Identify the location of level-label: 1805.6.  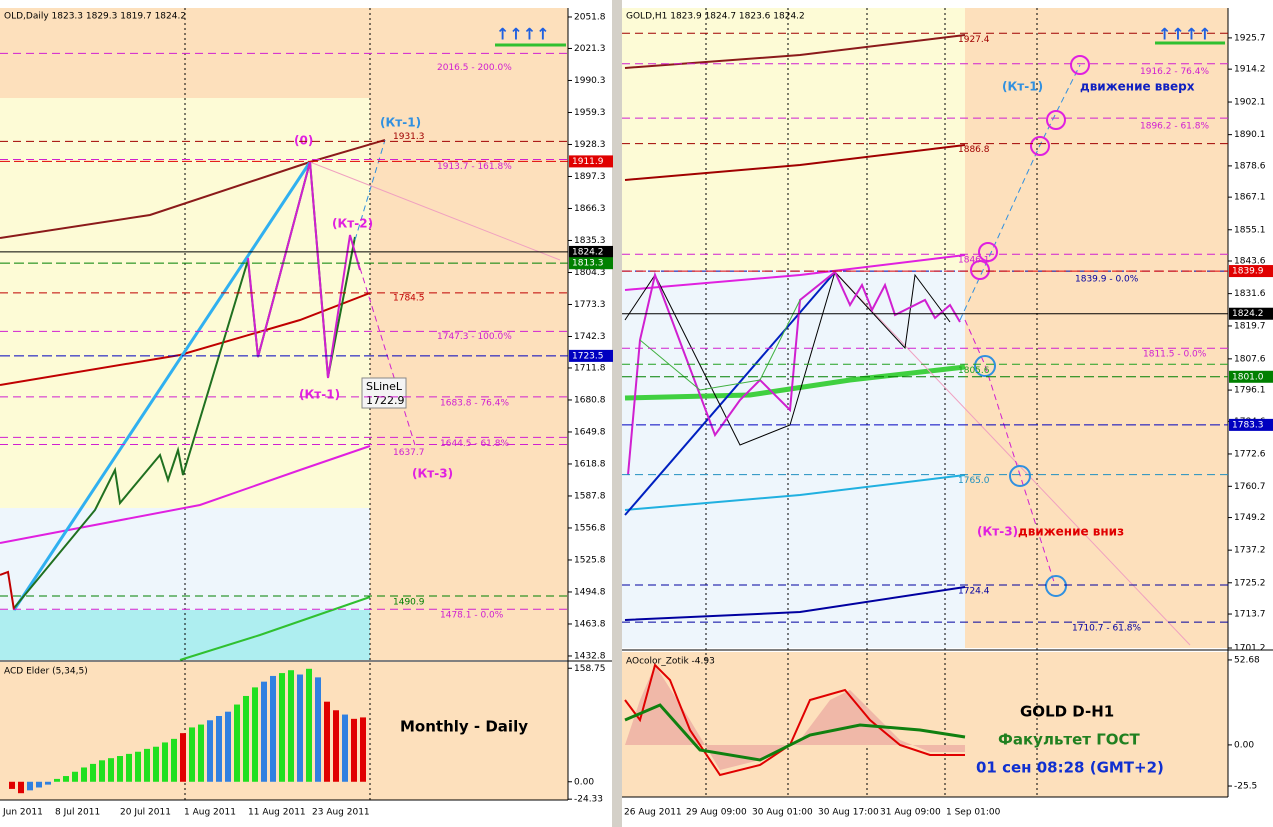
(974, 371).